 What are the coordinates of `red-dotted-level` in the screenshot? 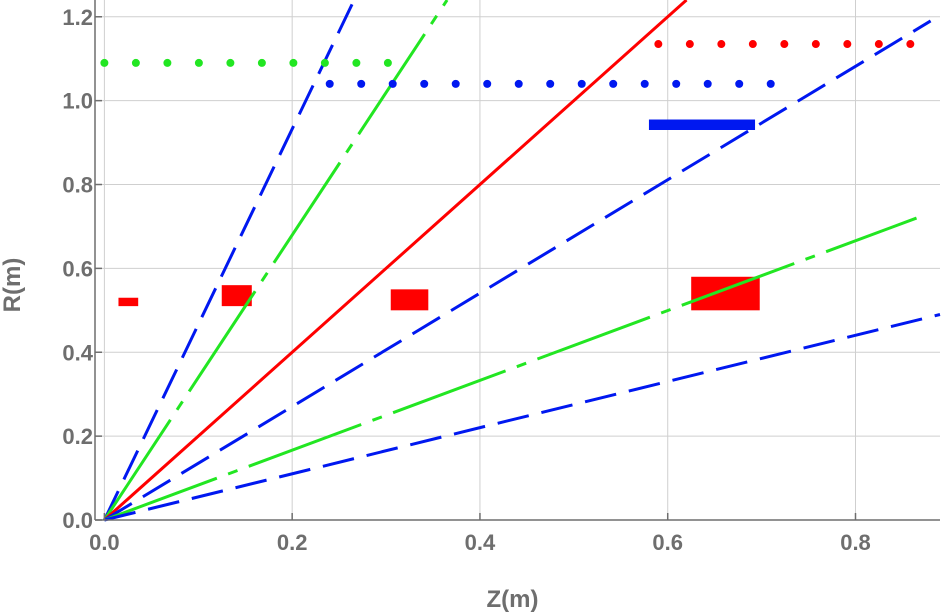 It's located at (784, 44).